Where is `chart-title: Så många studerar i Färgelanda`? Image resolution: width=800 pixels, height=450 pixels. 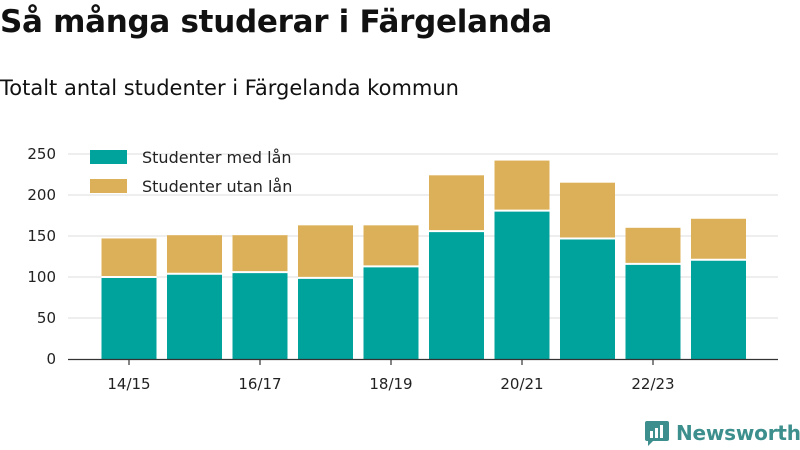
chart-title: Så många studerar i Färgelanda is located at coordinates (276, 22).